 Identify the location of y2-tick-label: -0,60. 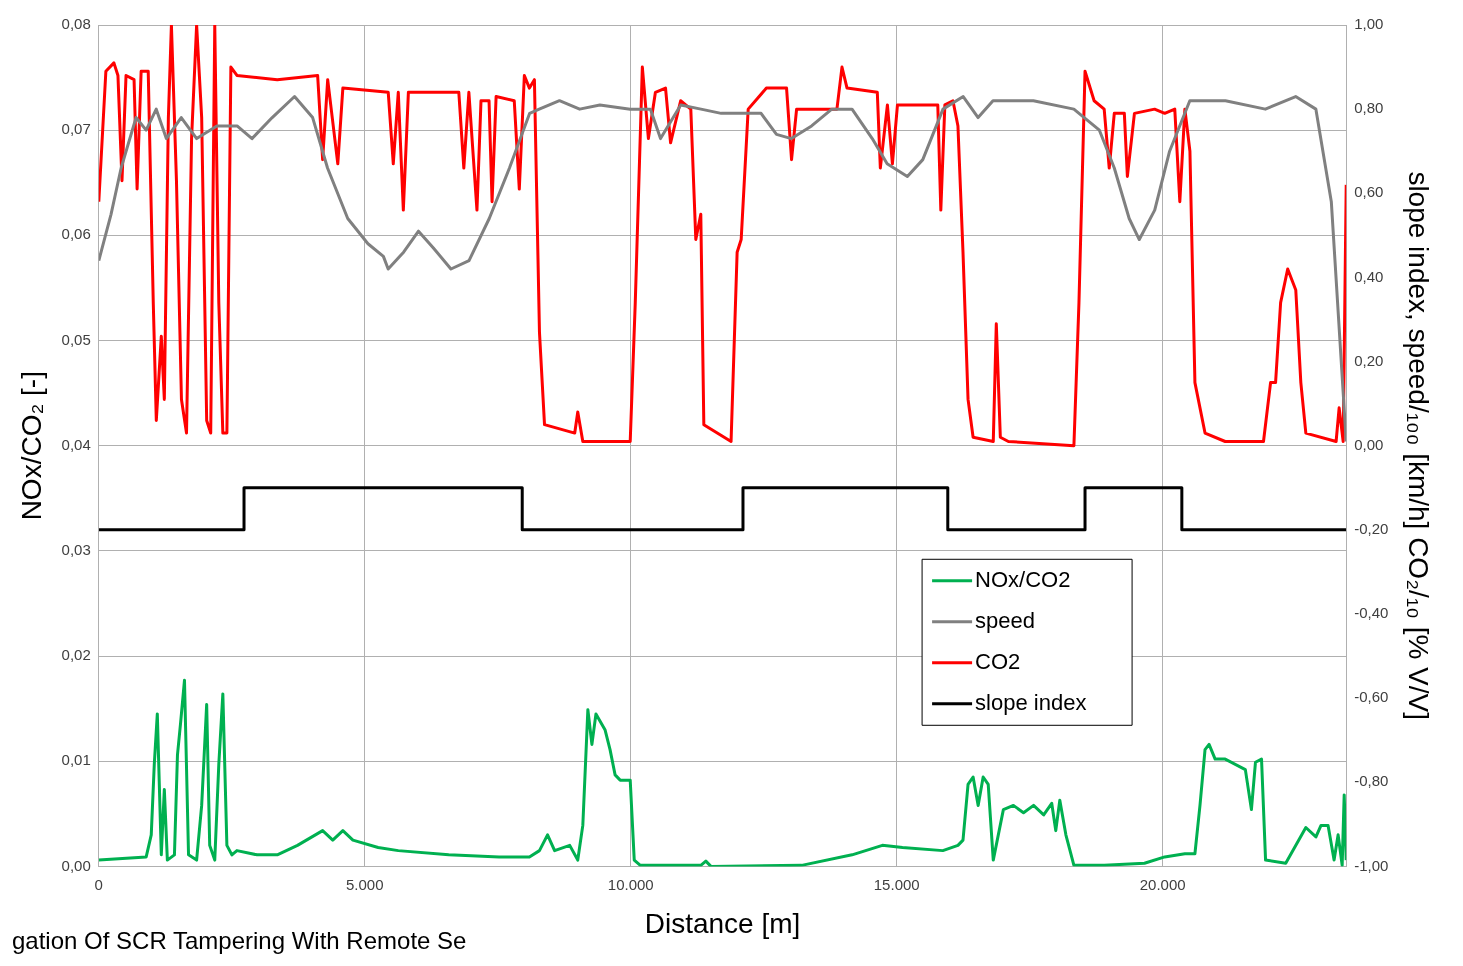
(1371, 697).